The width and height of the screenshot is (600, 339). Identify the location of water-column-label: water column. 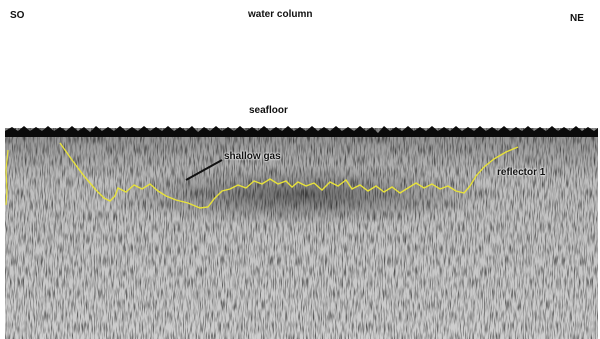
(280, 14).